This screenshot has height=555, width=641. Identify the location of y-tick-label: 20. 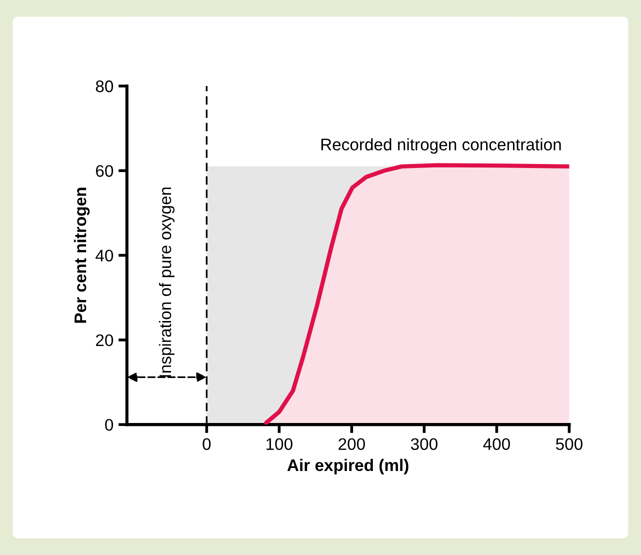
(105, 340).